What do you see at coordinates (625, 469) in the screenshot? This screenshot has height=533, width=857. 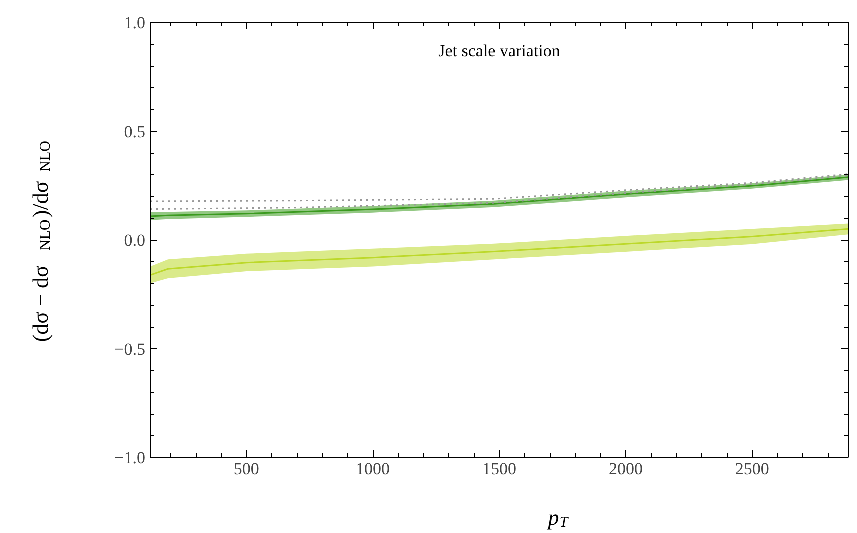 I see `x-tick-label: 2000` at bounding box center [625, 469].